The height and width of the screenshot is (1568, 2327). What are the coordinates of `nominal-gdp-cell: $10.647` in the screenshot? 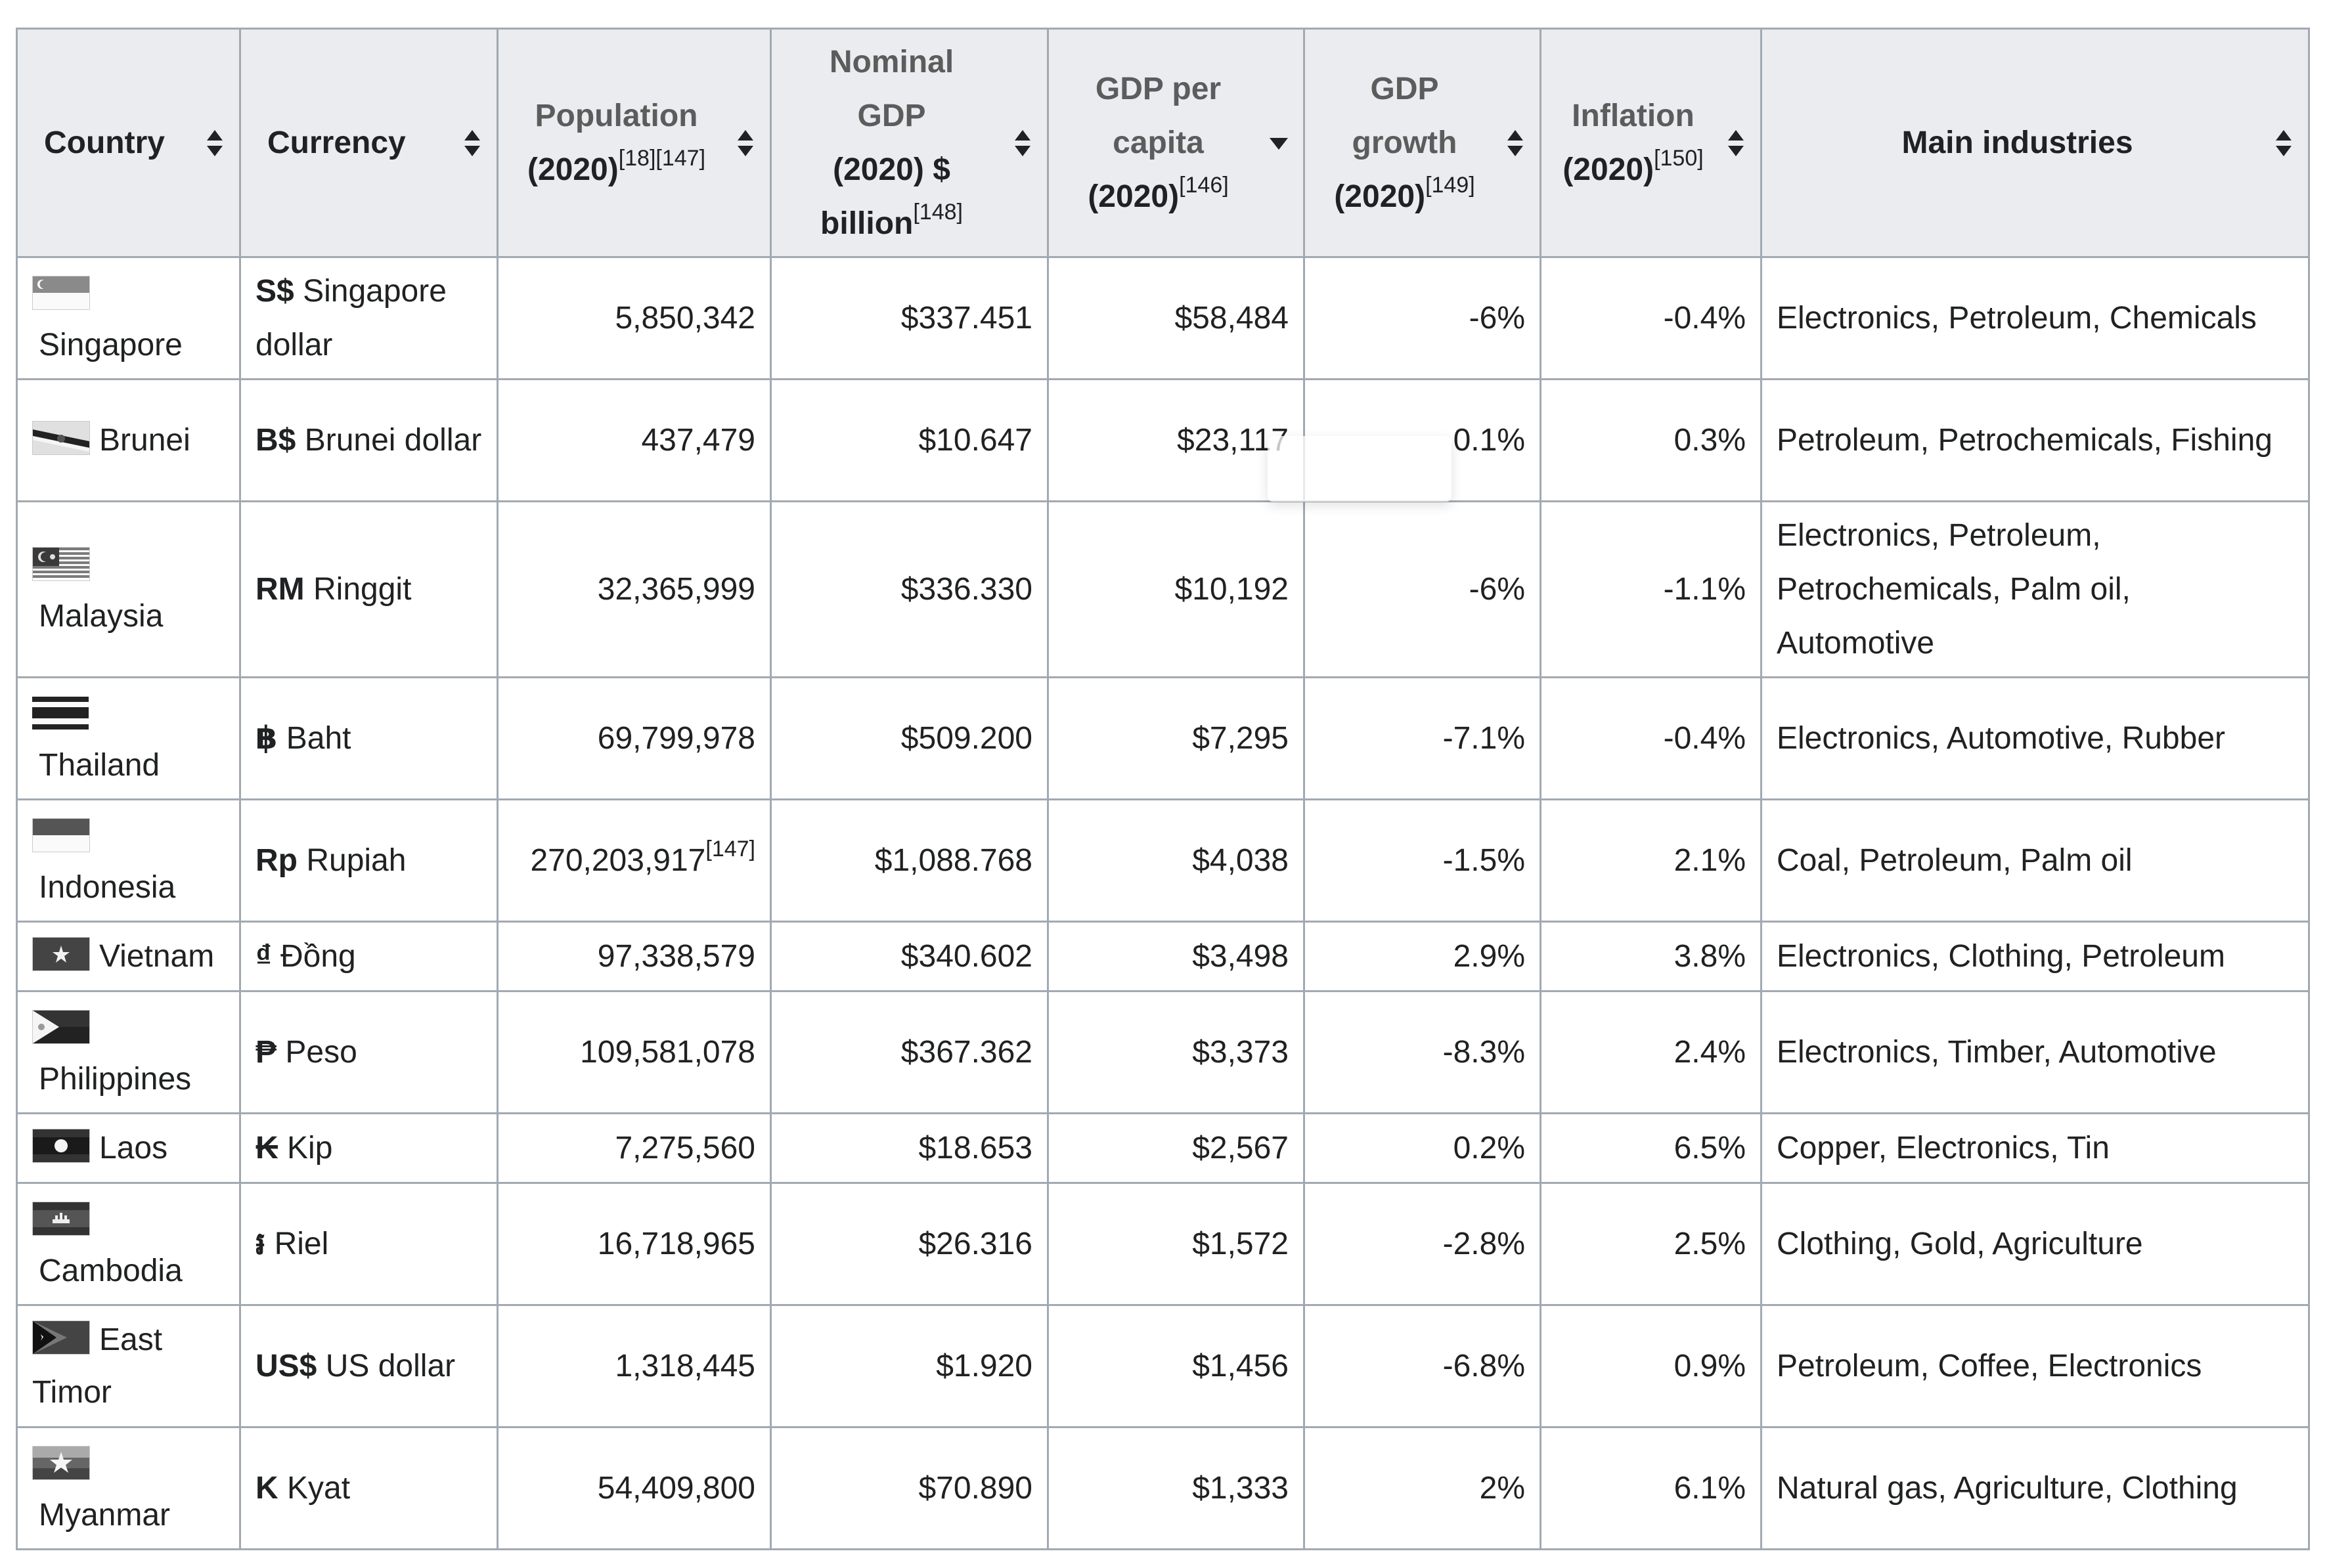 It's located at (909, 440).